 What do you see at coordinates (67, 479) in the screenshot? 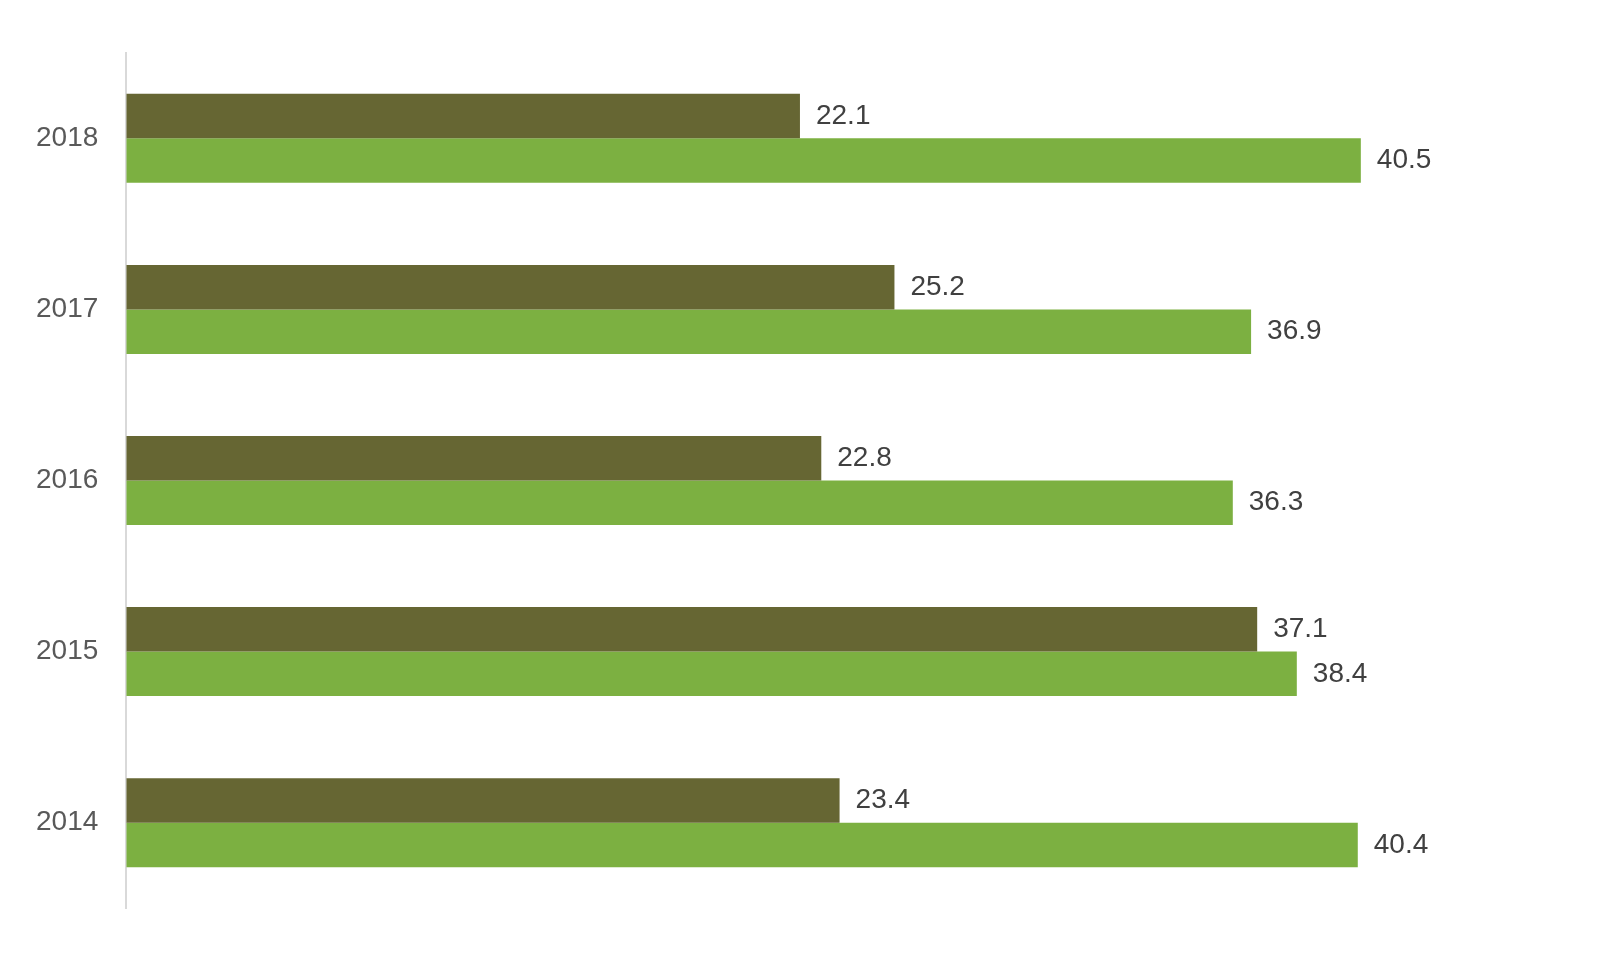
I see `y-tick-label: 2016` at bounding box center [67, 479].